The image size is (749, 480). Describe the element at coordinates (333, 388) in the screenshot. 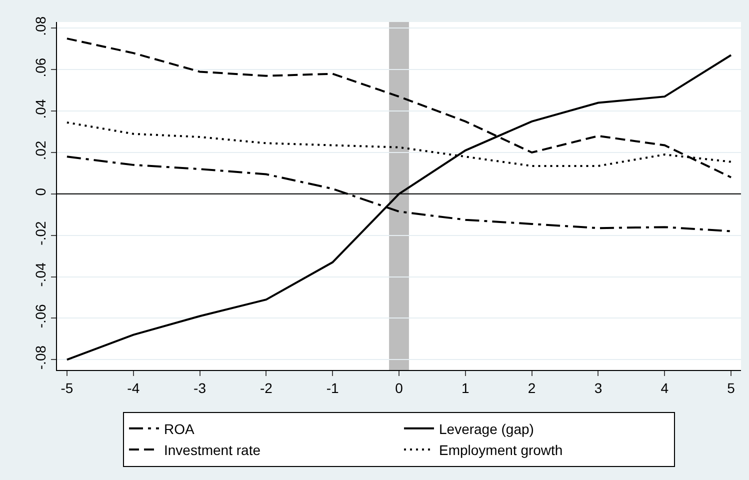

I see `x-tick-label: -1` at that location.